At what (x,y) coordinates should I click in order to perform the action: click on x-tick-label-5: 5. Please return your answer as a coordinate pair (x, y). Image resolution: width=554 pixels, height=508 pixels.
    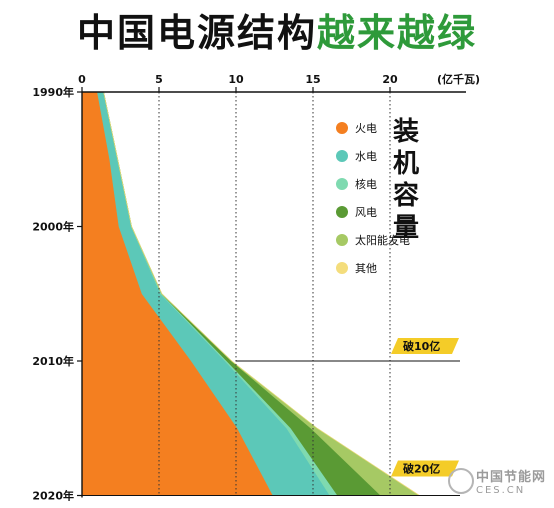
    Looking at the image, I should click on (159, 79).